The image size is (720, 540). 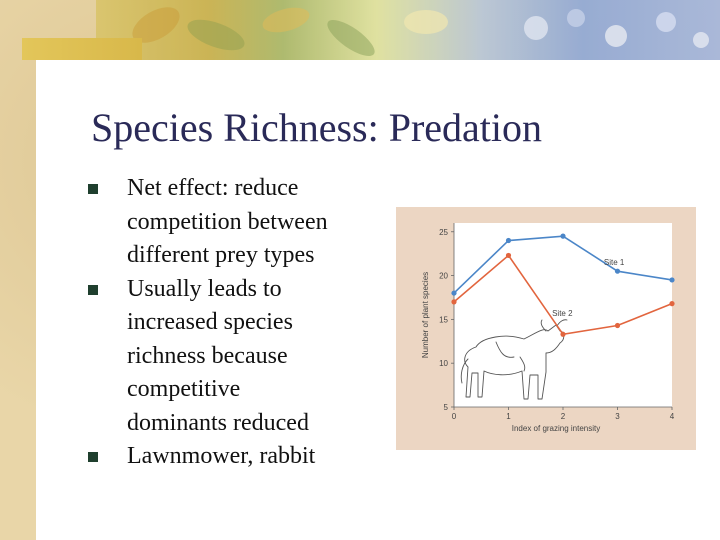 What do you see at coordinates (317, 127) in the screenshot?
I see `slide-title: Species Richness: Predation` at bounding box center [317, 127].